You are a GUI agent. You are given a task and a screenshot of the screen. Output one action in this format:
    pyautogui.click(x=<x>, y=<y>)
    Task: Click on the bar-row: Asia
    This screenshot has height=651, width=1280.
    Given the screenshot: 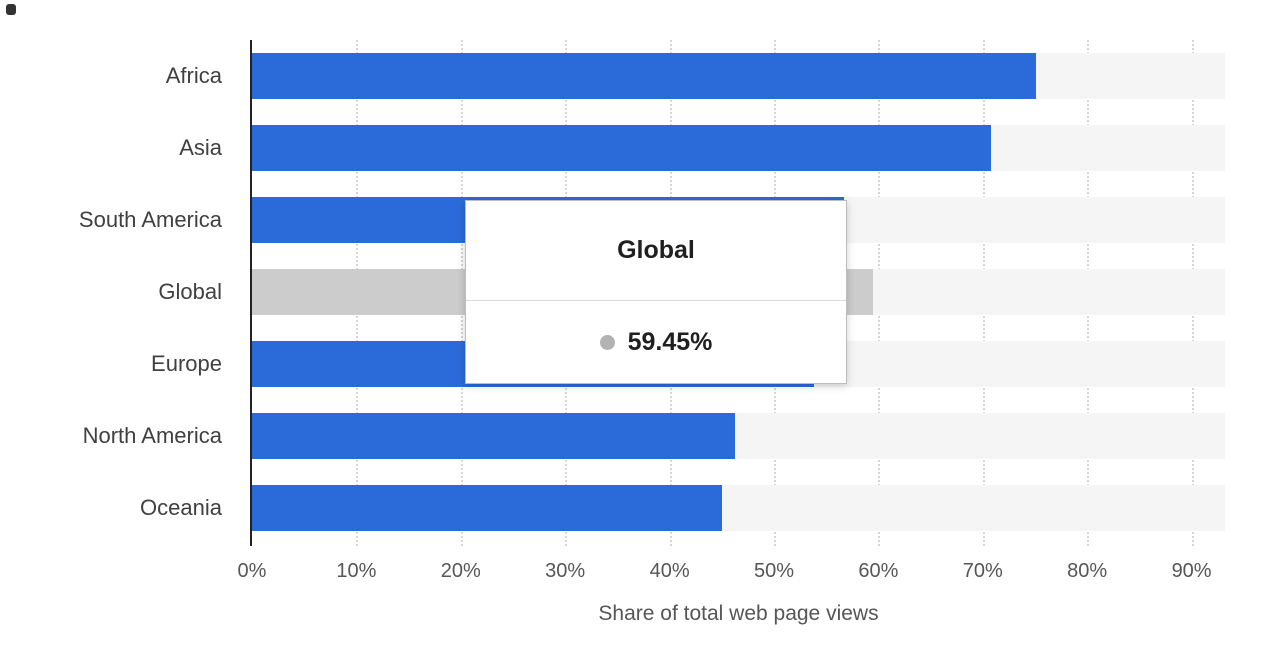 What is the action you would take?
    pyautogui.click(x=702, y=148)
    